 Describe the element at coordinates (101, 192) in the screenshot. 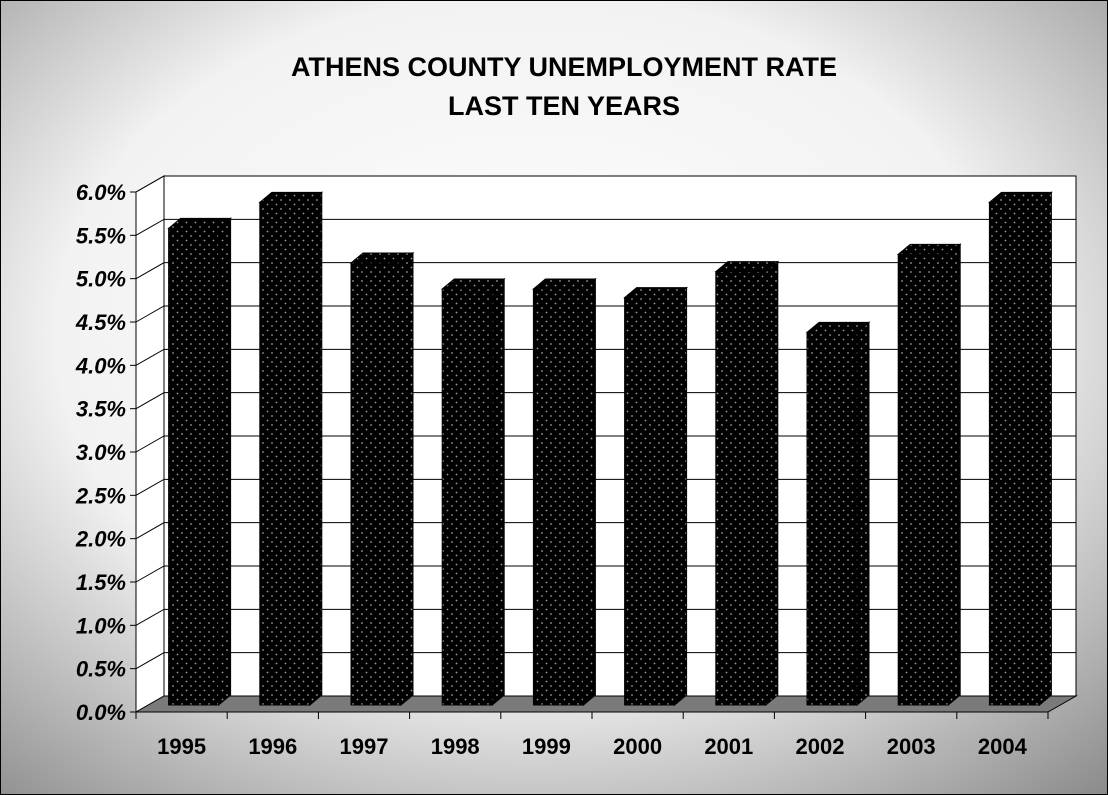

I see `y-tick-label: 6.0%` at that location.